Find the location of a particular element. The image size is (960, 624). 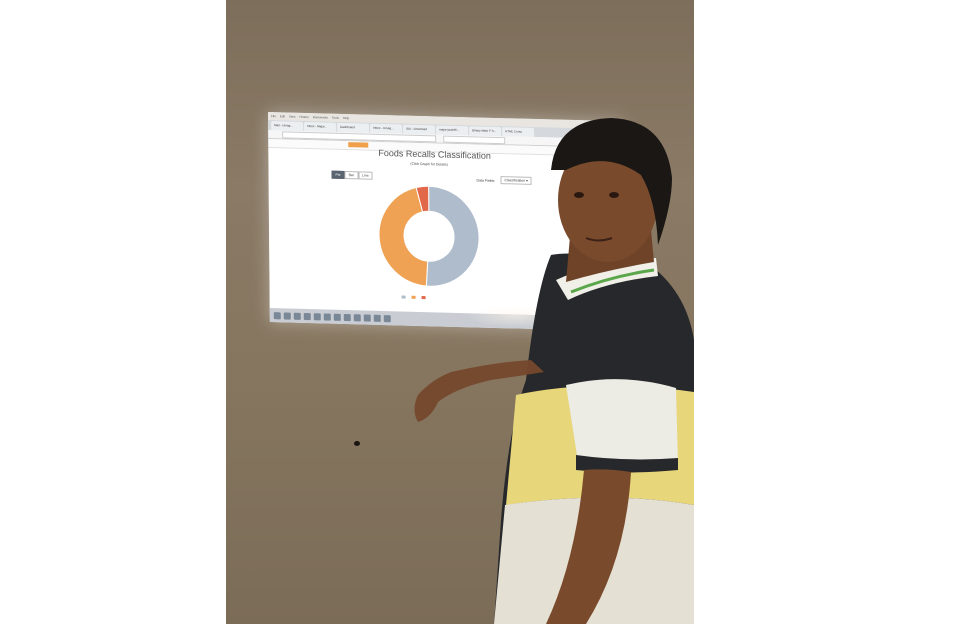

shirt-sleeve is located at coordinates (622, 423).